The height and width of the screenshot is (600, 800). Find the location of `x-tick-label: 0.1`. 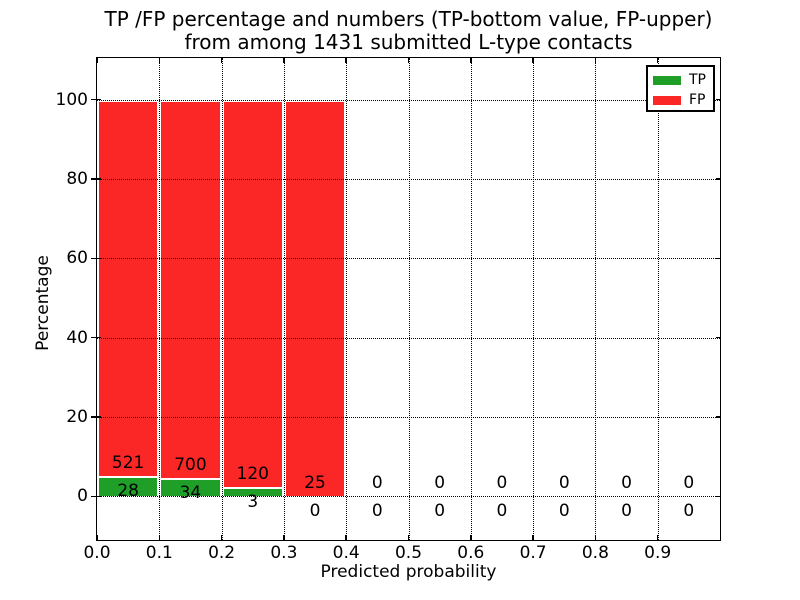

x-tick-label: 0.1 is located at coordinates (159, 553).